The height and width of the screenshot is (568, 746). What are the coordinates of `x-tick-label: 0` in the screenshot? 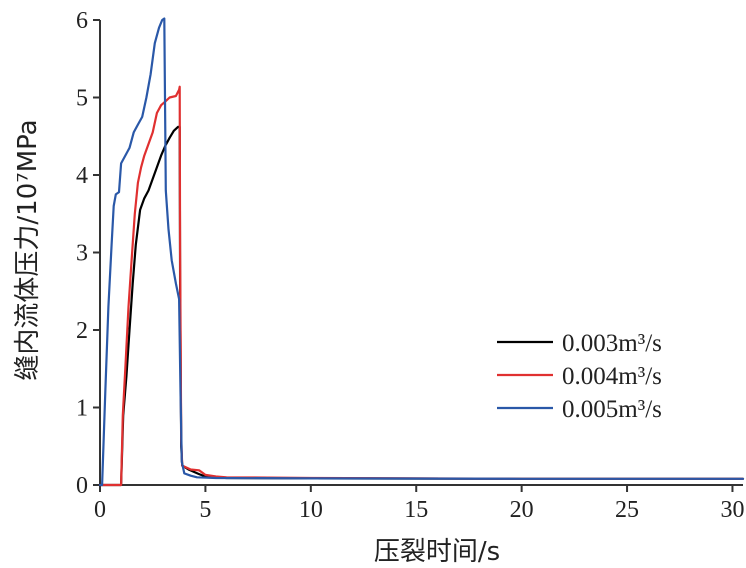 It's located at (100, 510).